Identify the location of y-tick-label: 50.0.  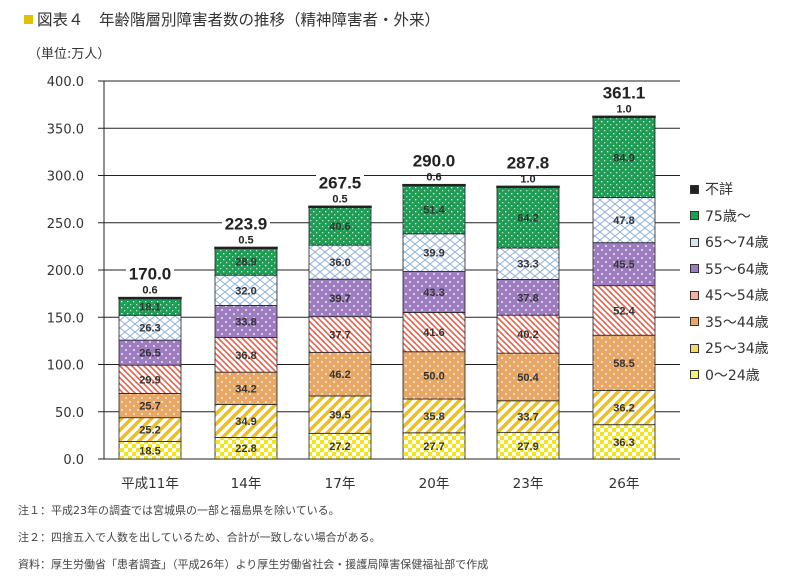
(69, 413).